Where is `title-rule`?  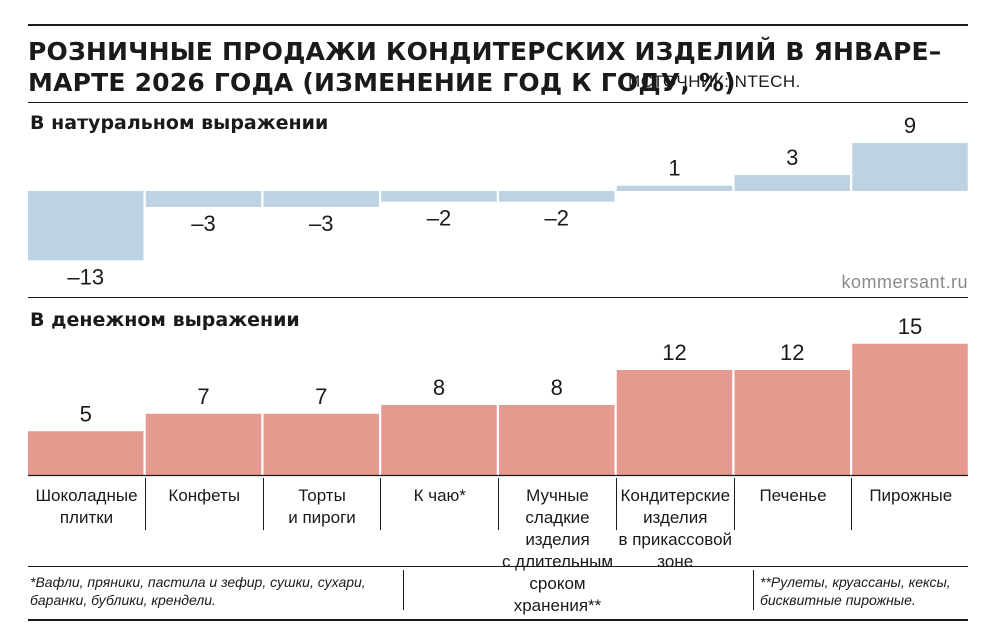
title-rule is located at coordinates (498, 102).